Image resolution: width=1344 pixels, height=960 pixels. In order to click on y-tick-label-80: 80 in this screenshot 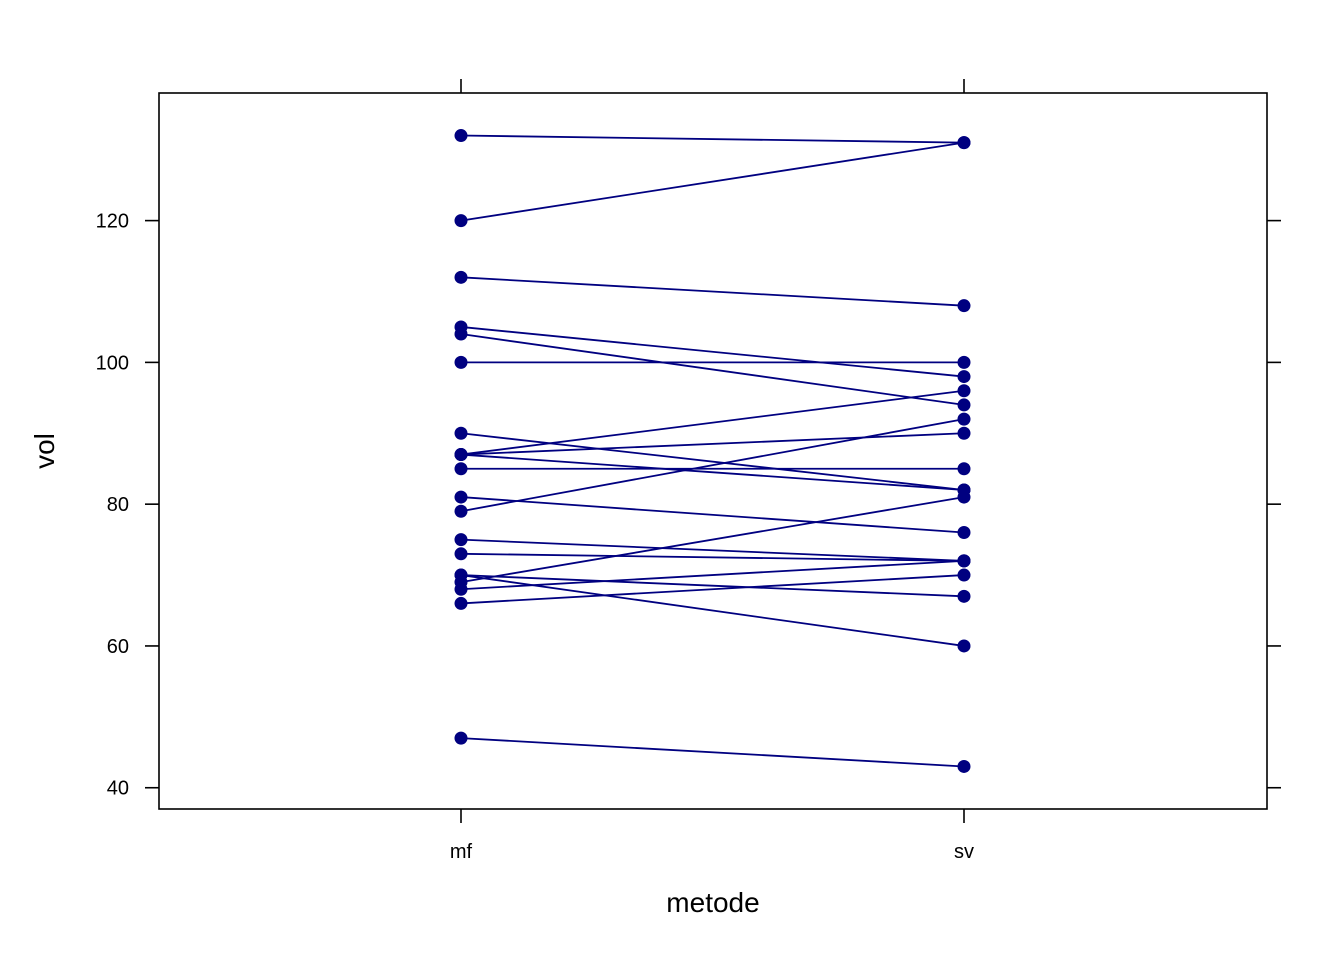, I will do `click(118, 505)`.